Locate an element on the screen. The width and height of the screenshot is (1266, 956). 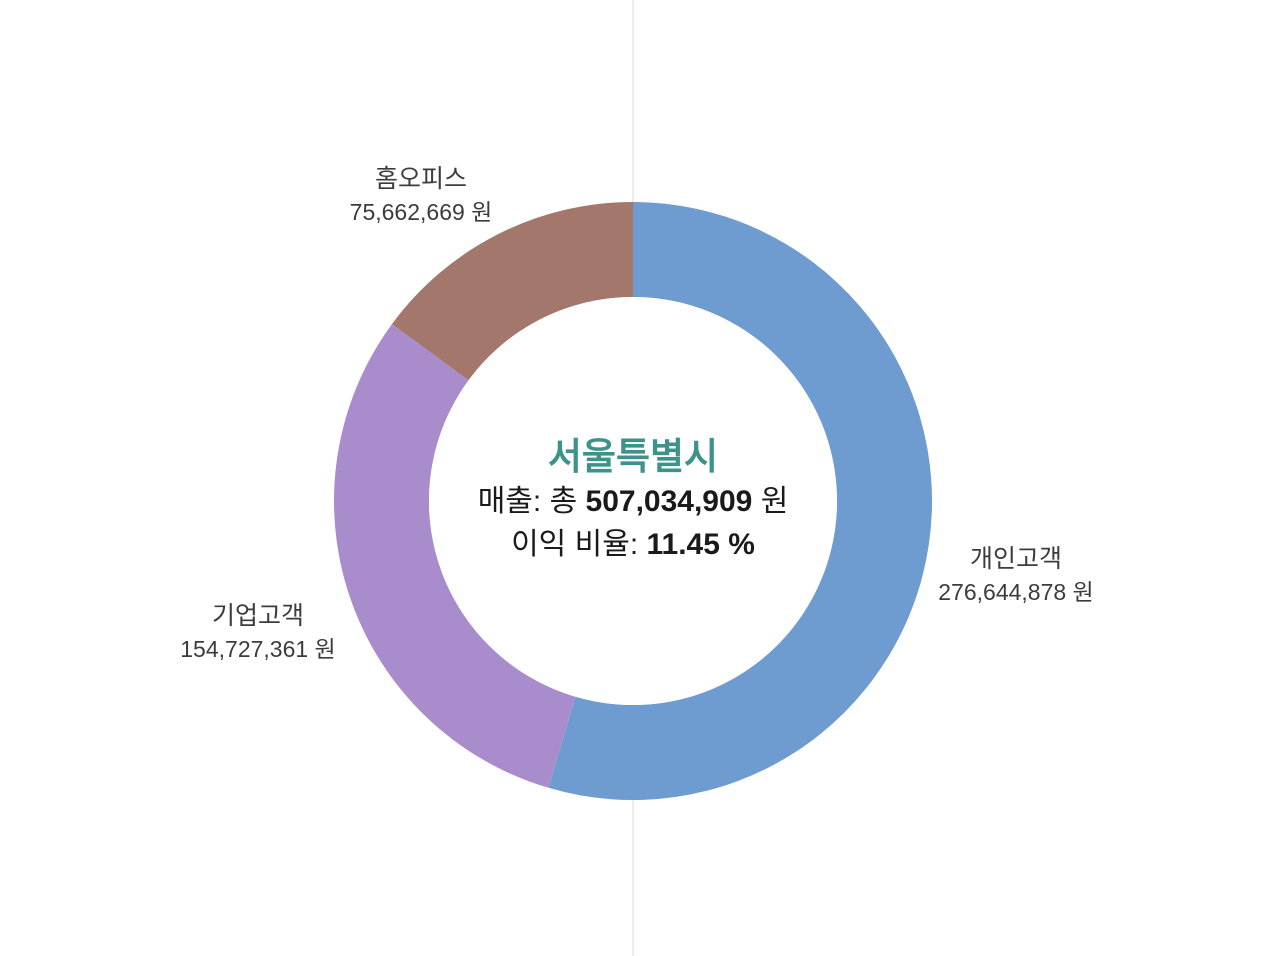
donut-center-label: 서울특별시 매출: 총 507,034,909 원 이익 비율: 11.45 % is located at coordinates (633, 500).